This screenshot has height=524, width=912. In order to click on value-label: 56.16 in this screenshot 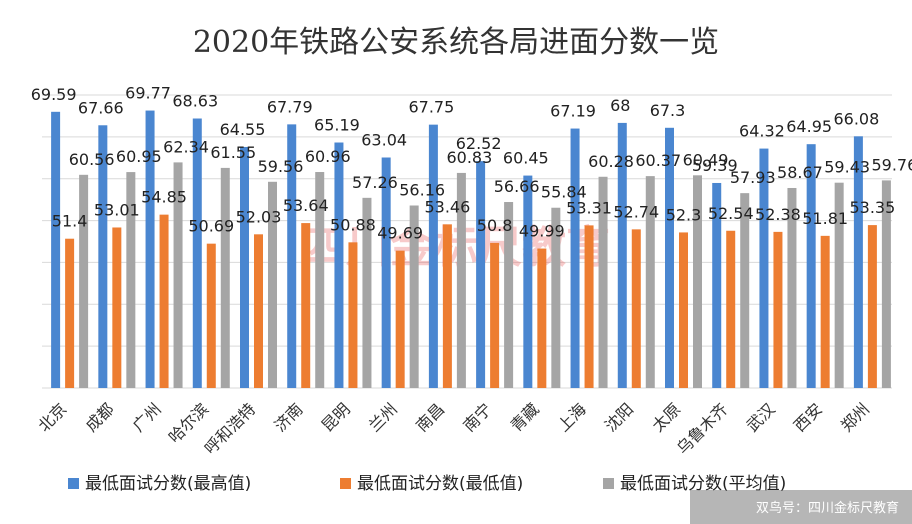, I will do `click(422, 190)`.